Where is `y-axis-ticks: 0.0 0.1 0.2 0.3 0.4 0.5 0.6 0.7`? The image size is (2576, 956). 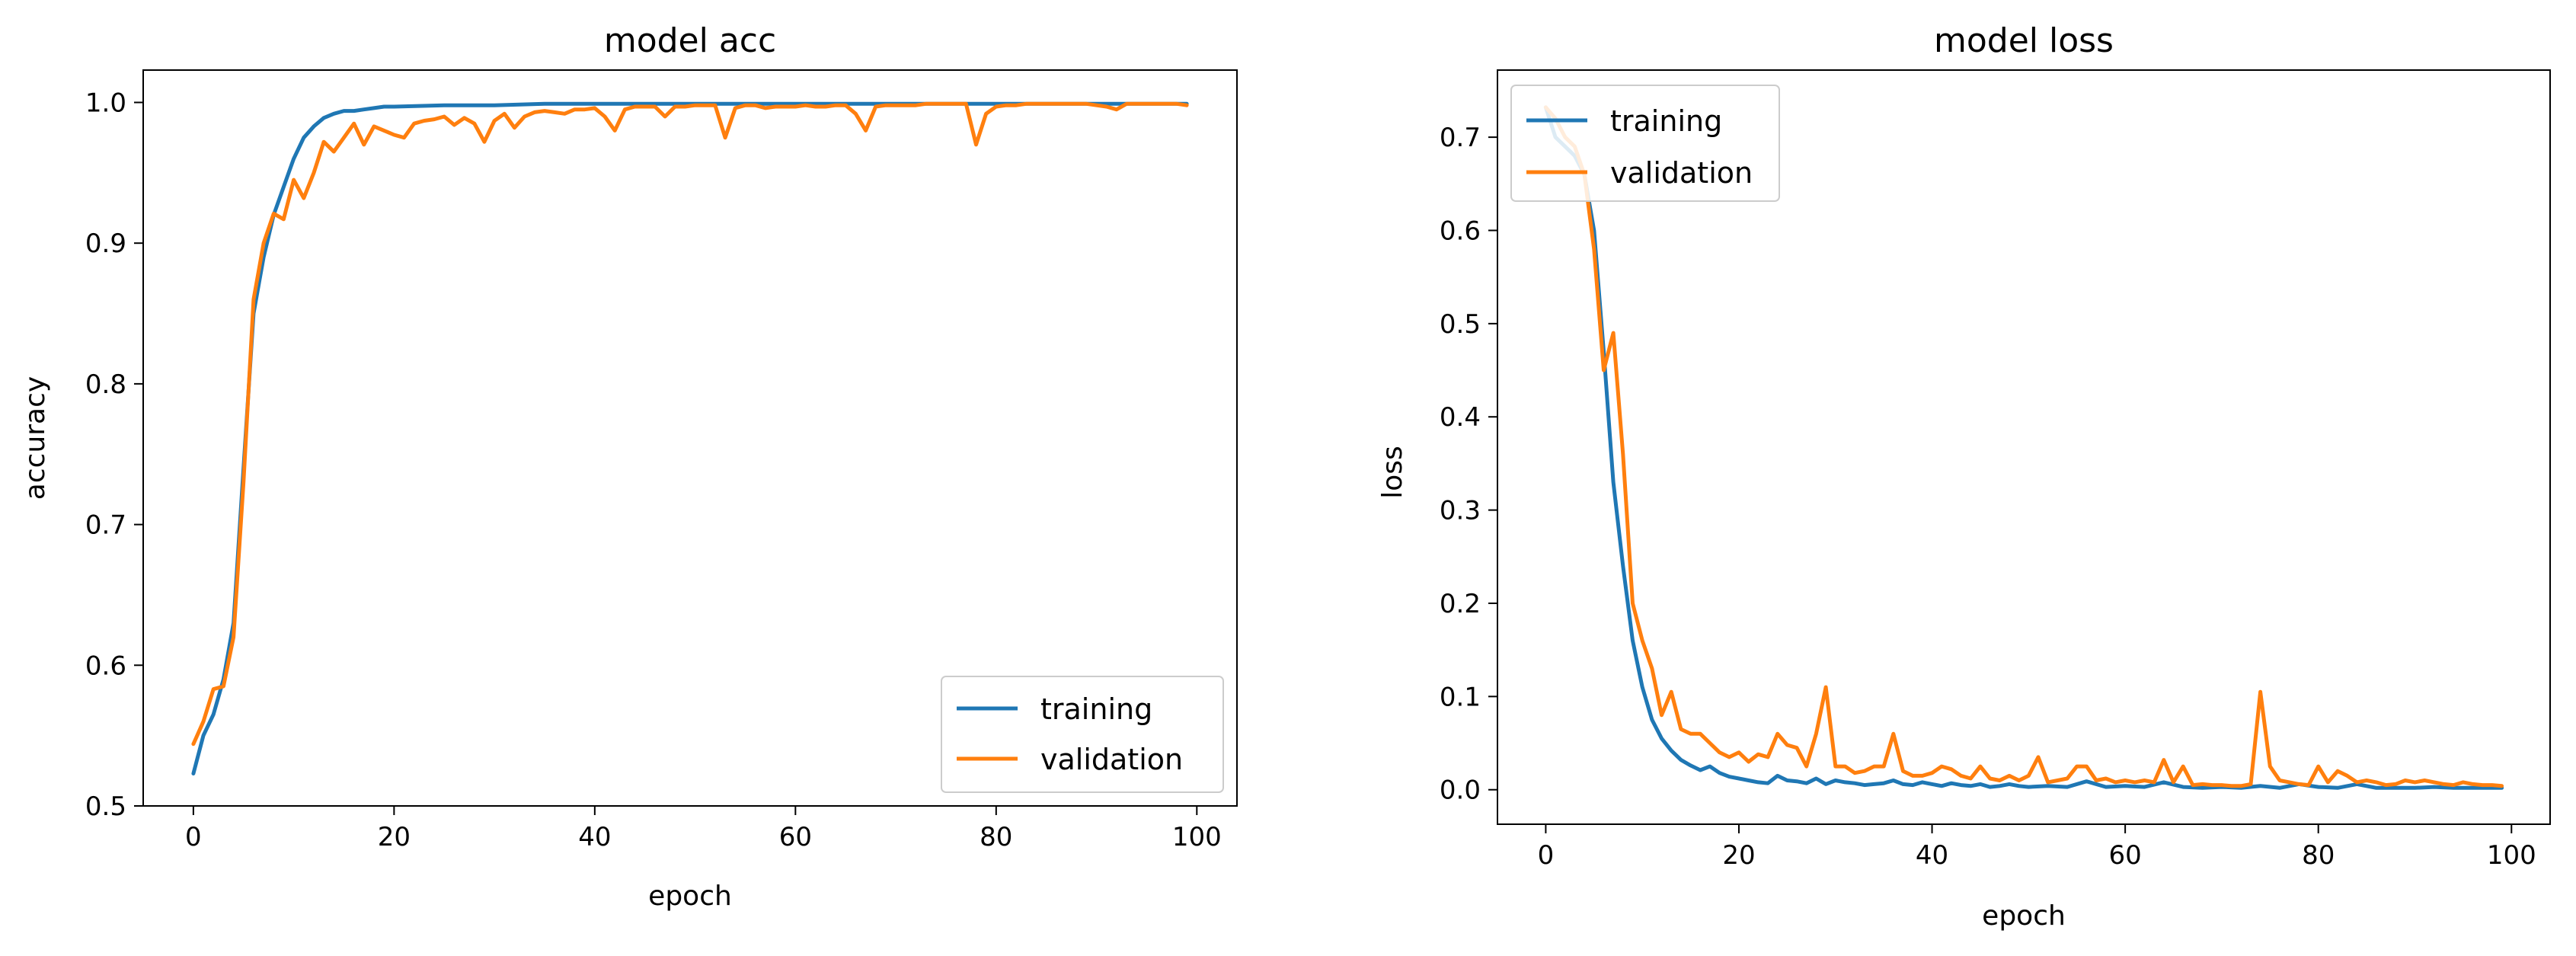 y-axis-ticks: 0.0 0.1 0.2 0.3 0.4 0.5 0.6 0.7 is located at coordinates (1469, 465).